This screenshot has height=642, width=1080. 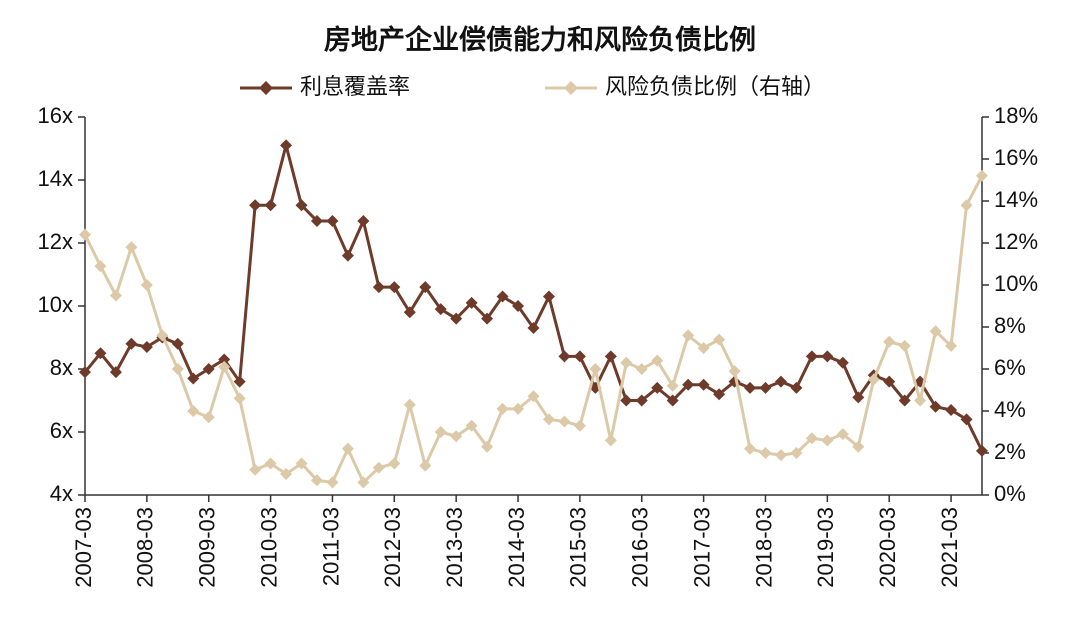 I want to click on x-tick-label: 2013-03, so click(x=454, y=547).